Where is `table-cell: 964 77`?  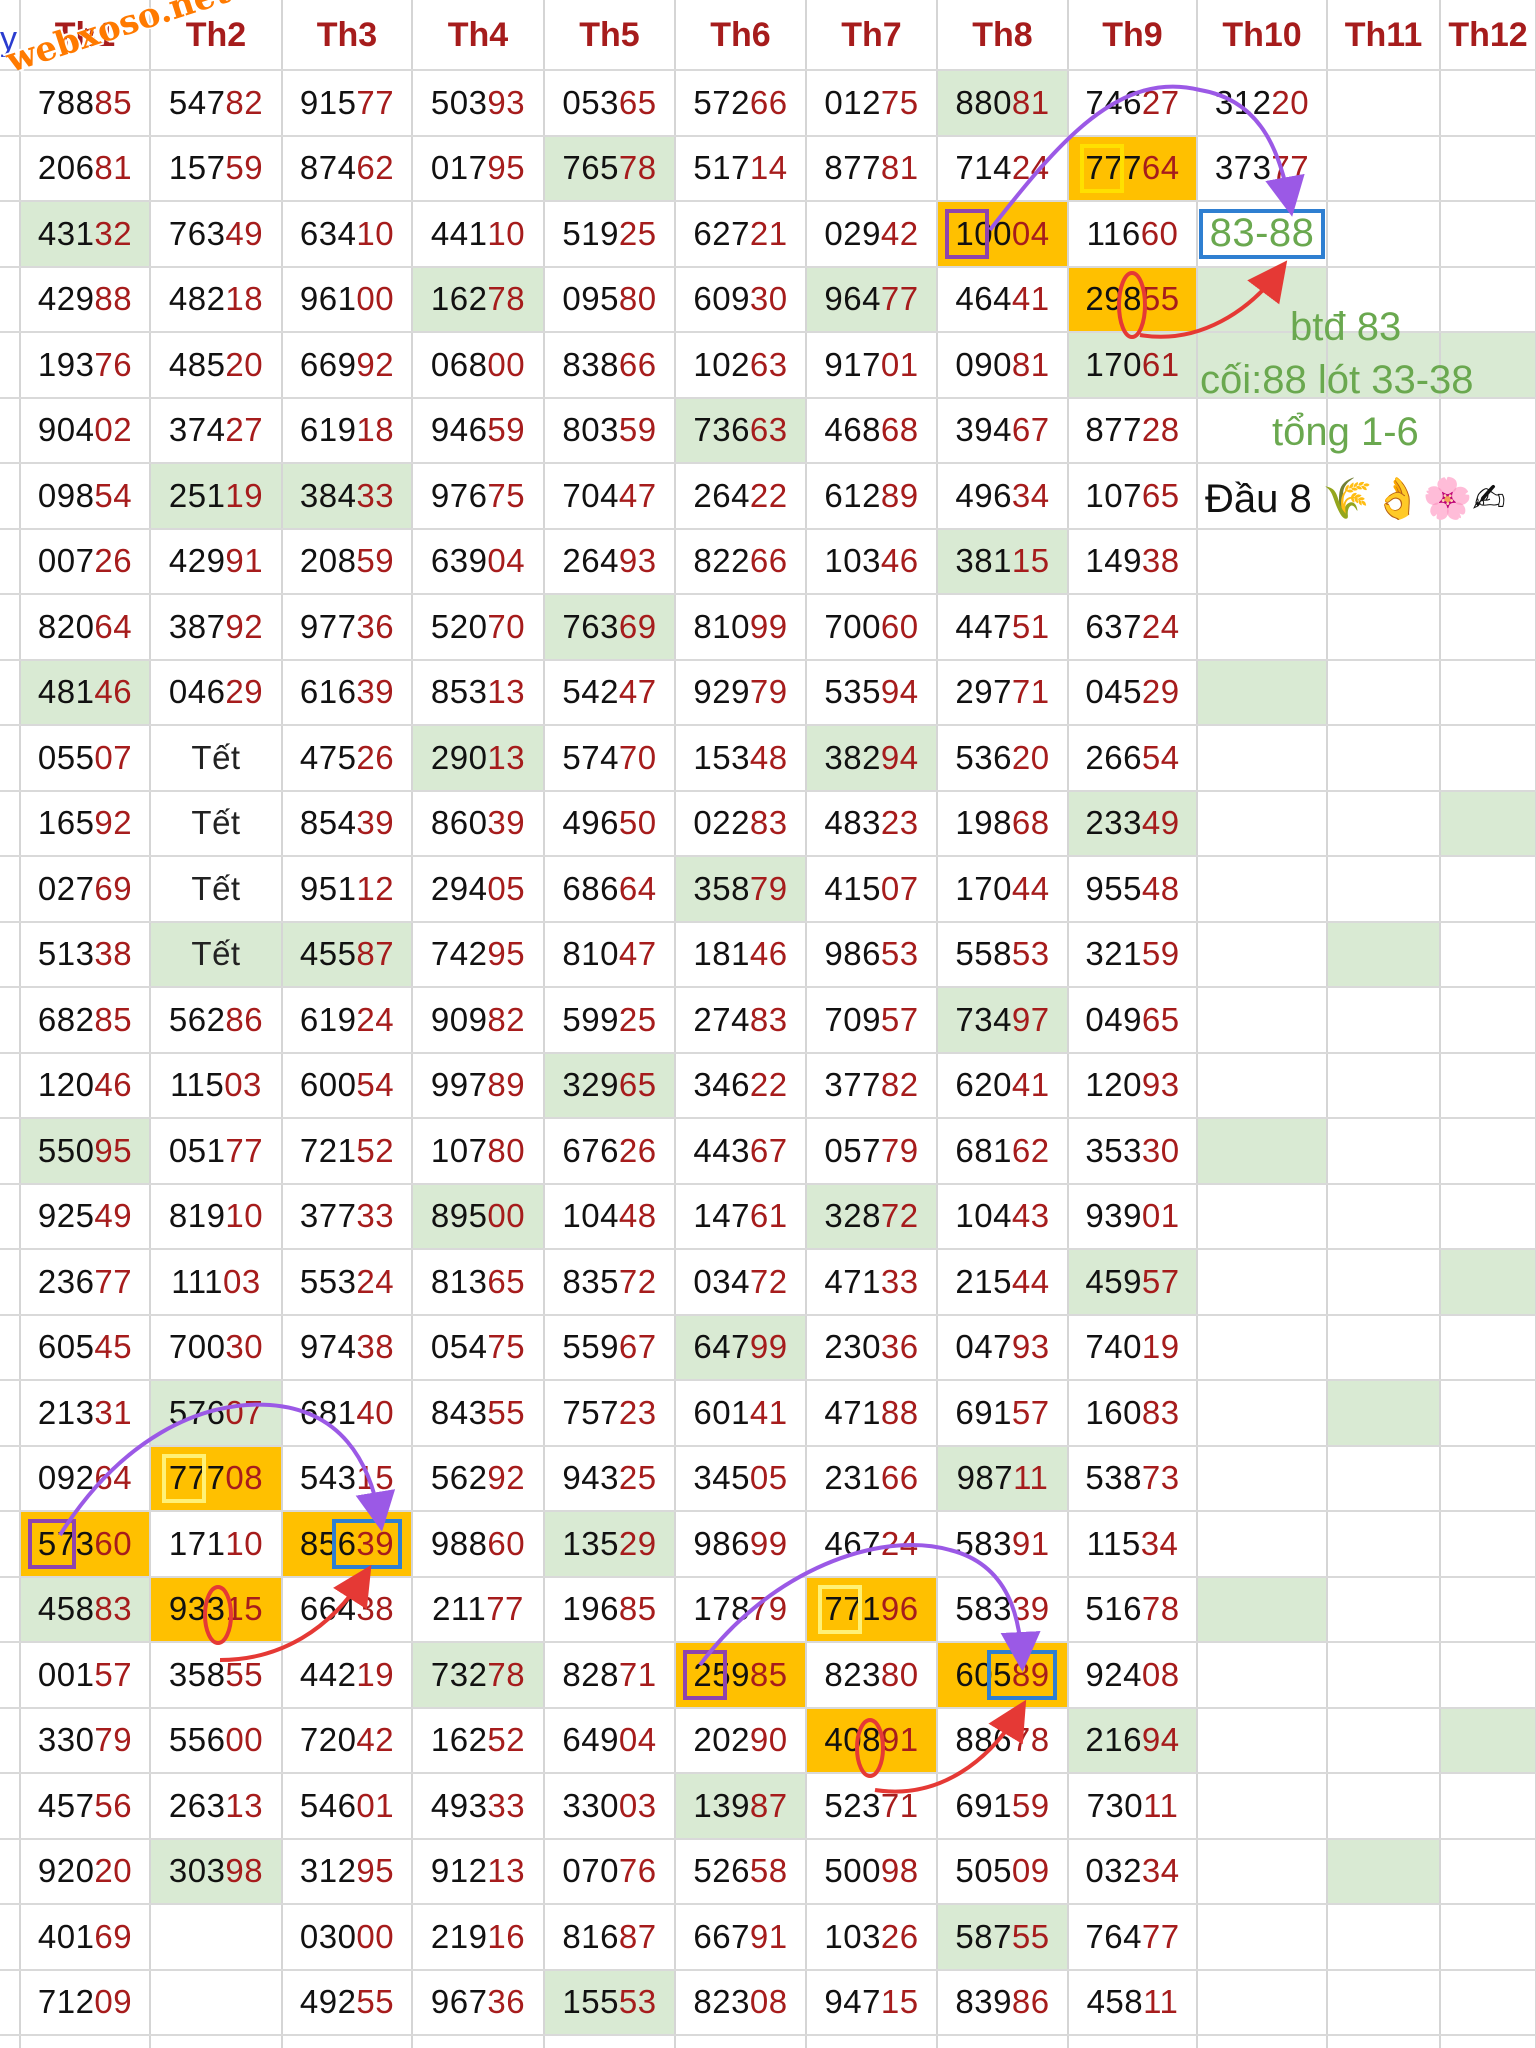 table-cell: 964 77 is located at coordinates (871, 298).